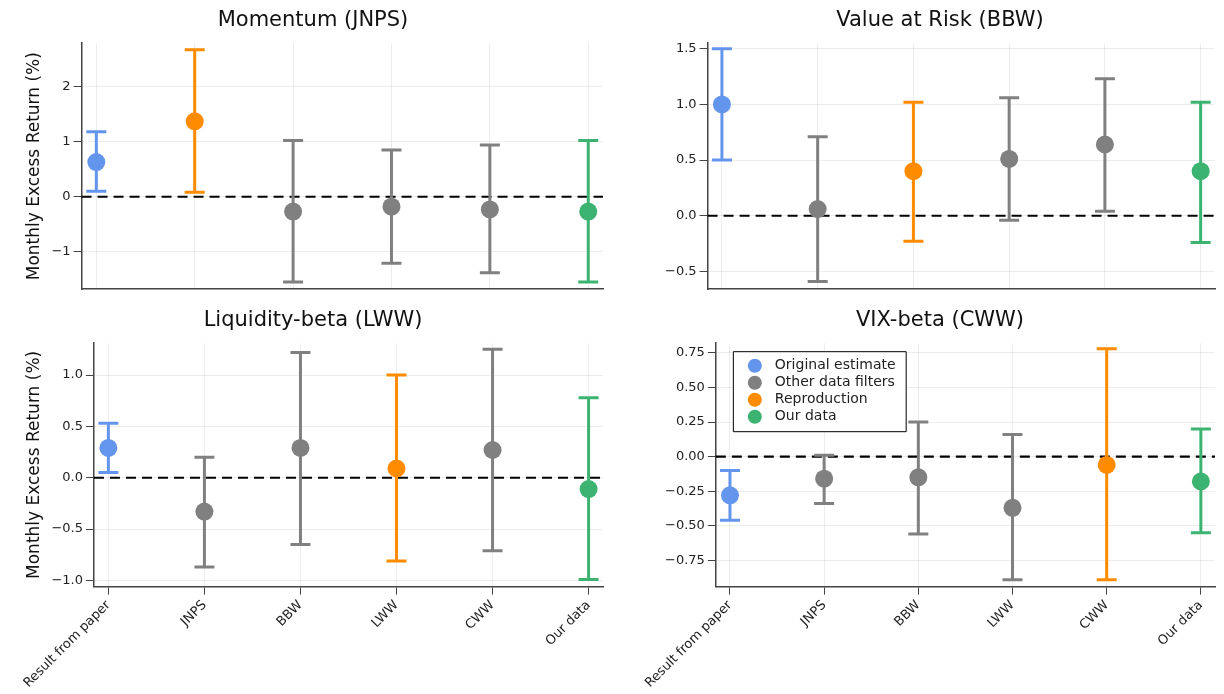  What do you see at coordinates (940, 19) in the screenshot?
I see `chart-title: Value at Risk (BBW)` at bounding box center [940, 19].